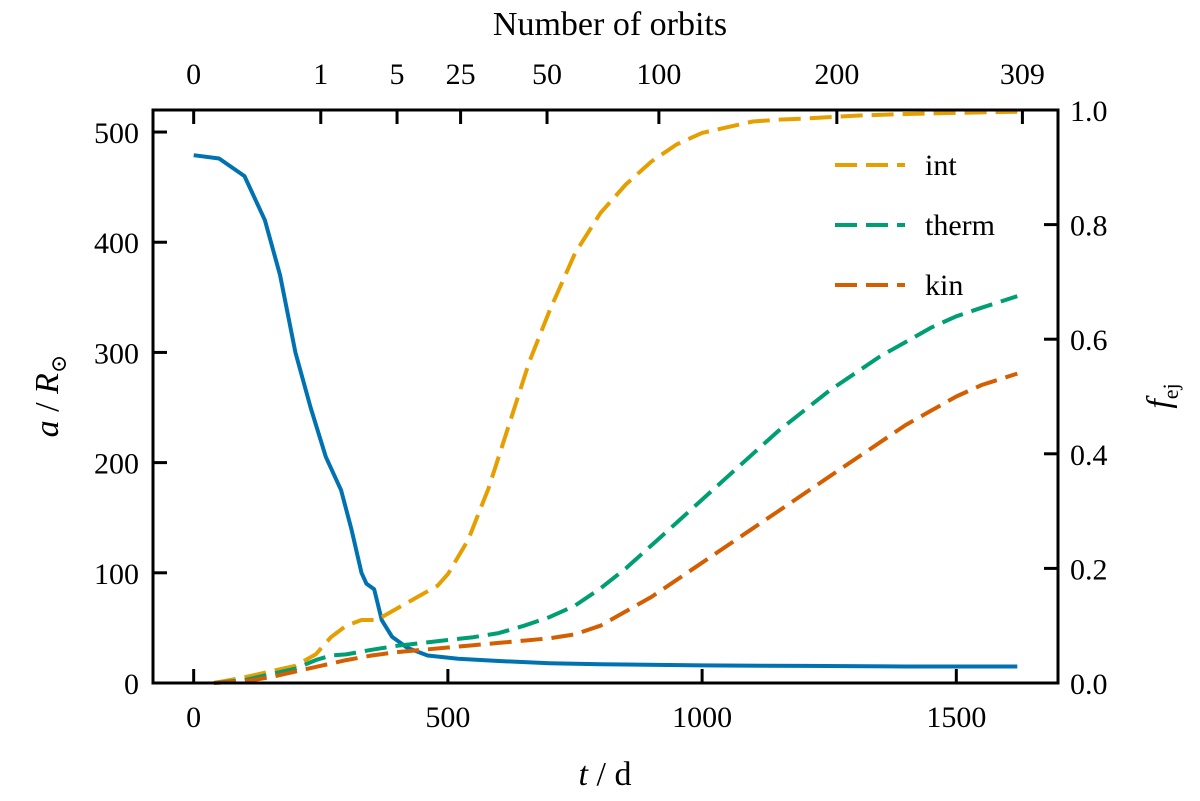 The height and width of the screenshot is (801, 1200). What do you see at coordinates (447, 717) in the screenshot?
I see `x-tick-label: 500` at bounding box center [447, 717].